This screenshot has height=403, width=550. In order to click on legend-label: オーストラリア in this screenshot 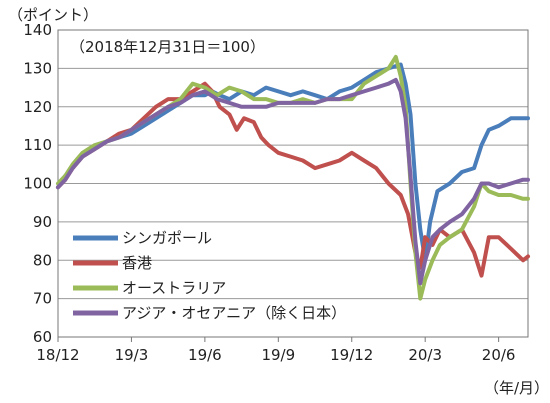, I will do `click(174, 288)`.